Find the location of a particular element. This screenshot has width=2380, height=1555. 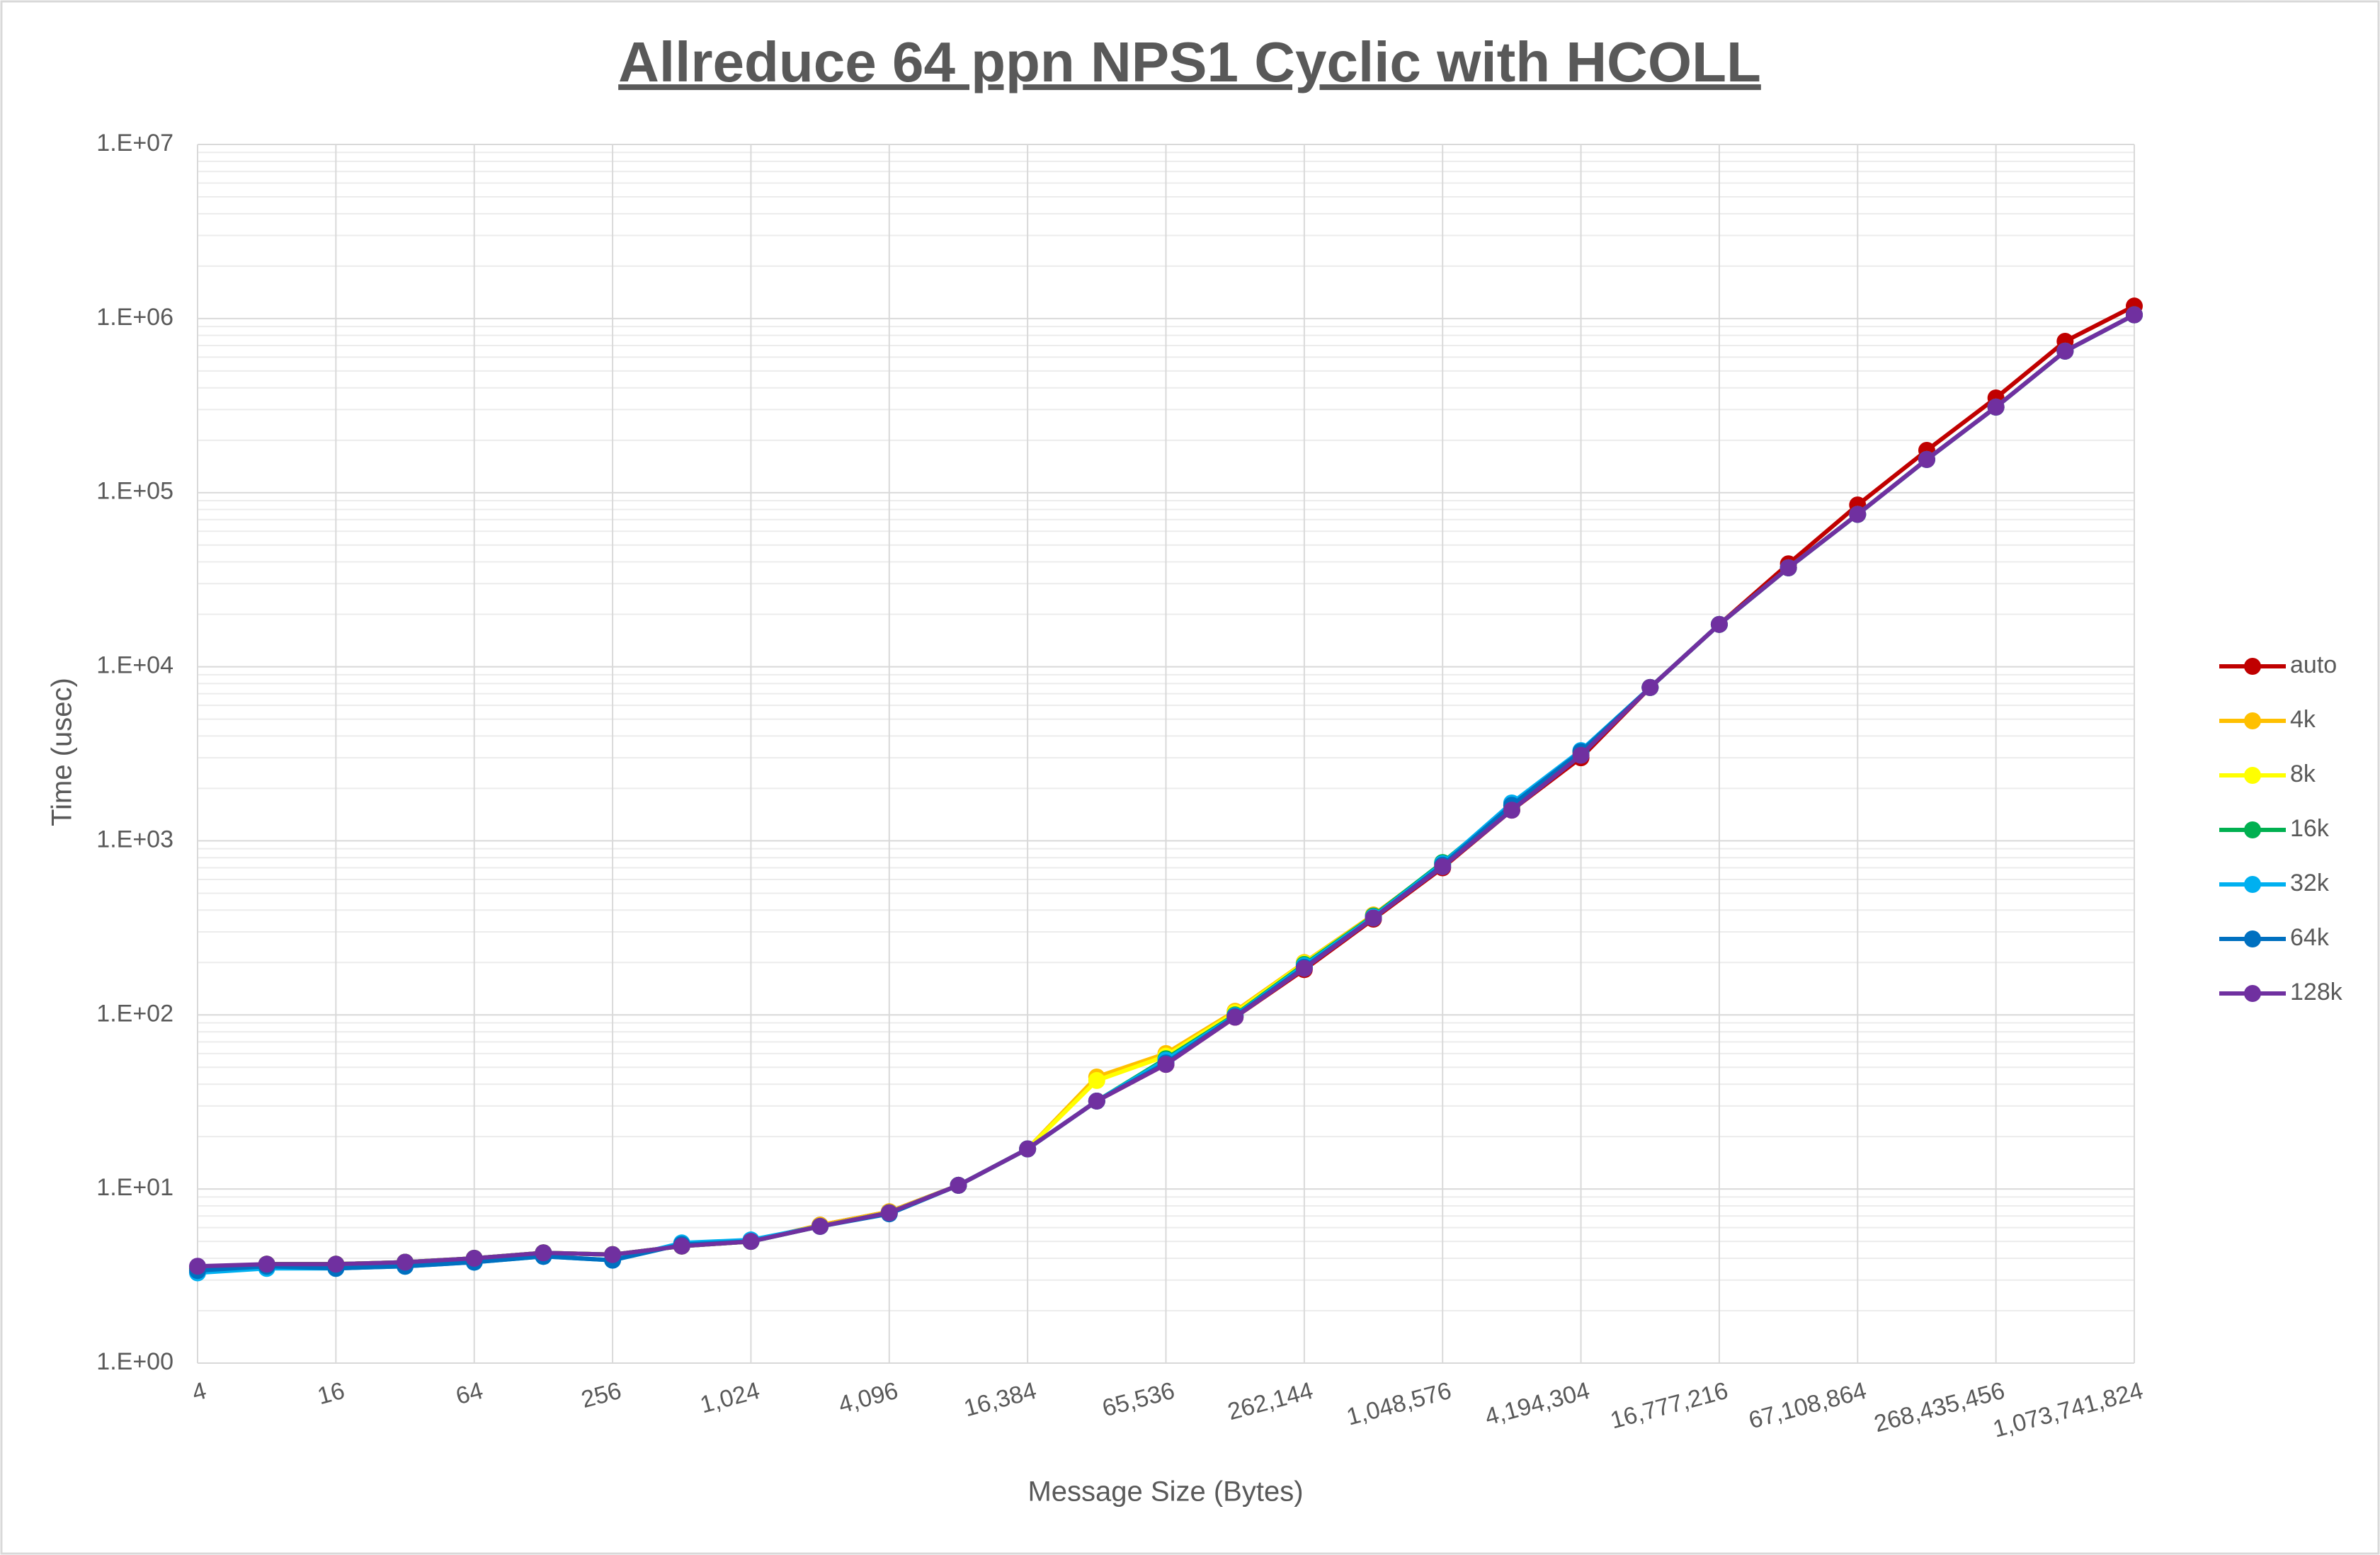

y-tick-label: 1.E+05 is located at coordinates (134, 491).